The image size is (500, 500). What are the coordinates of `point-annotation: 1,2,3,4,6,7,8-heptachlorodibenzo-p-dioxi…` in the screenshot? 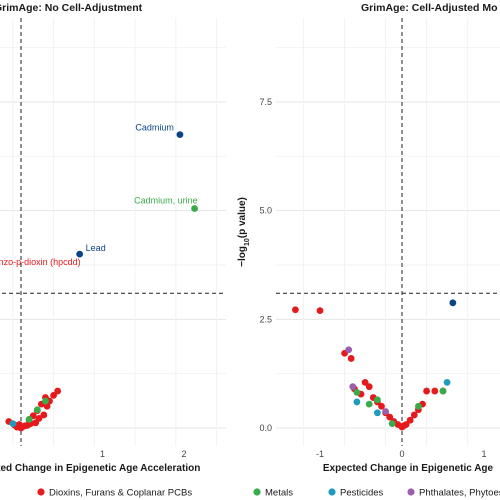 It's located at (40, 262).